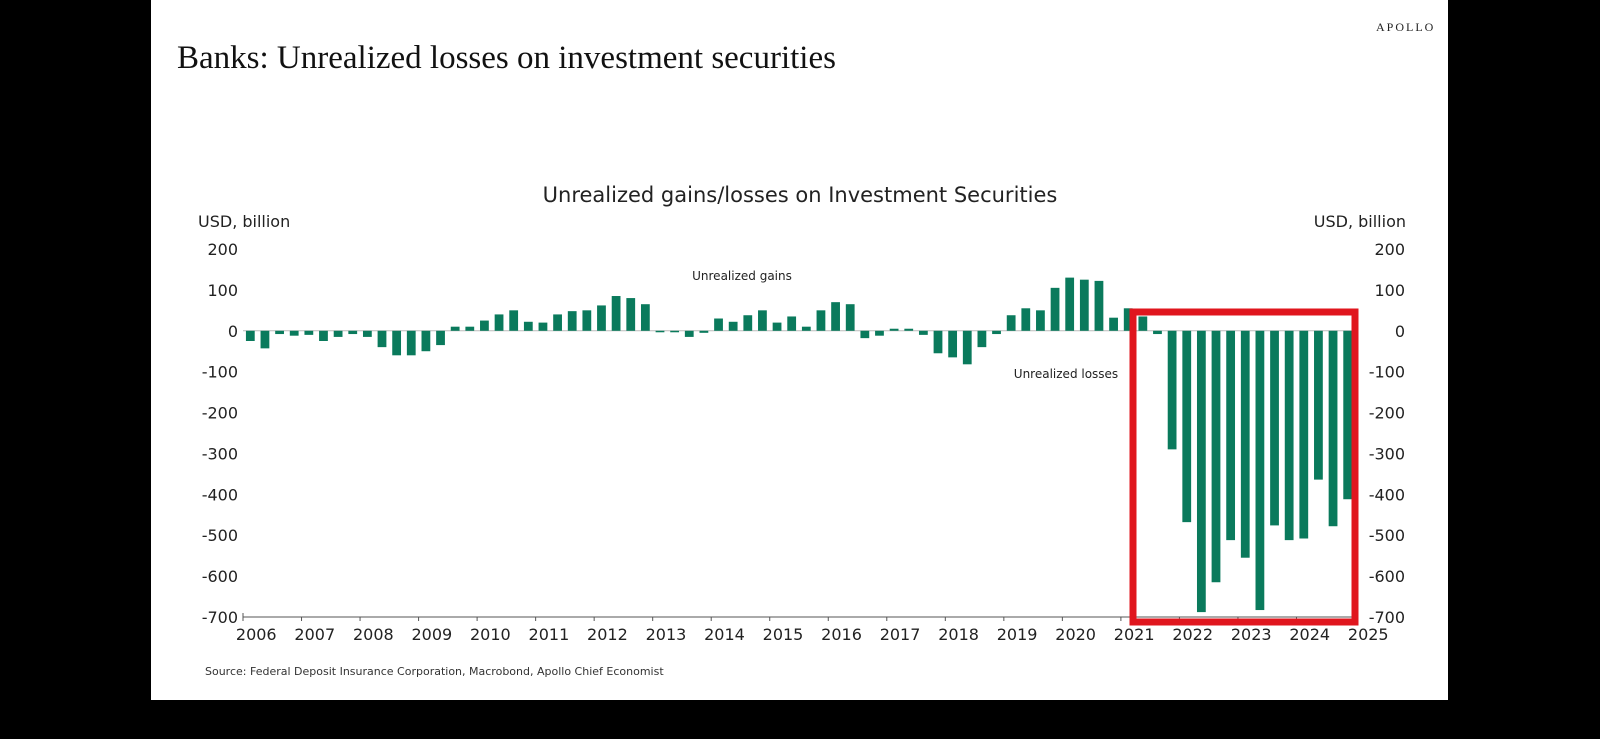  Describe the element at coordinates (1192, 634) in the screenshot. I see `x-tick-label: 2022` at that location.